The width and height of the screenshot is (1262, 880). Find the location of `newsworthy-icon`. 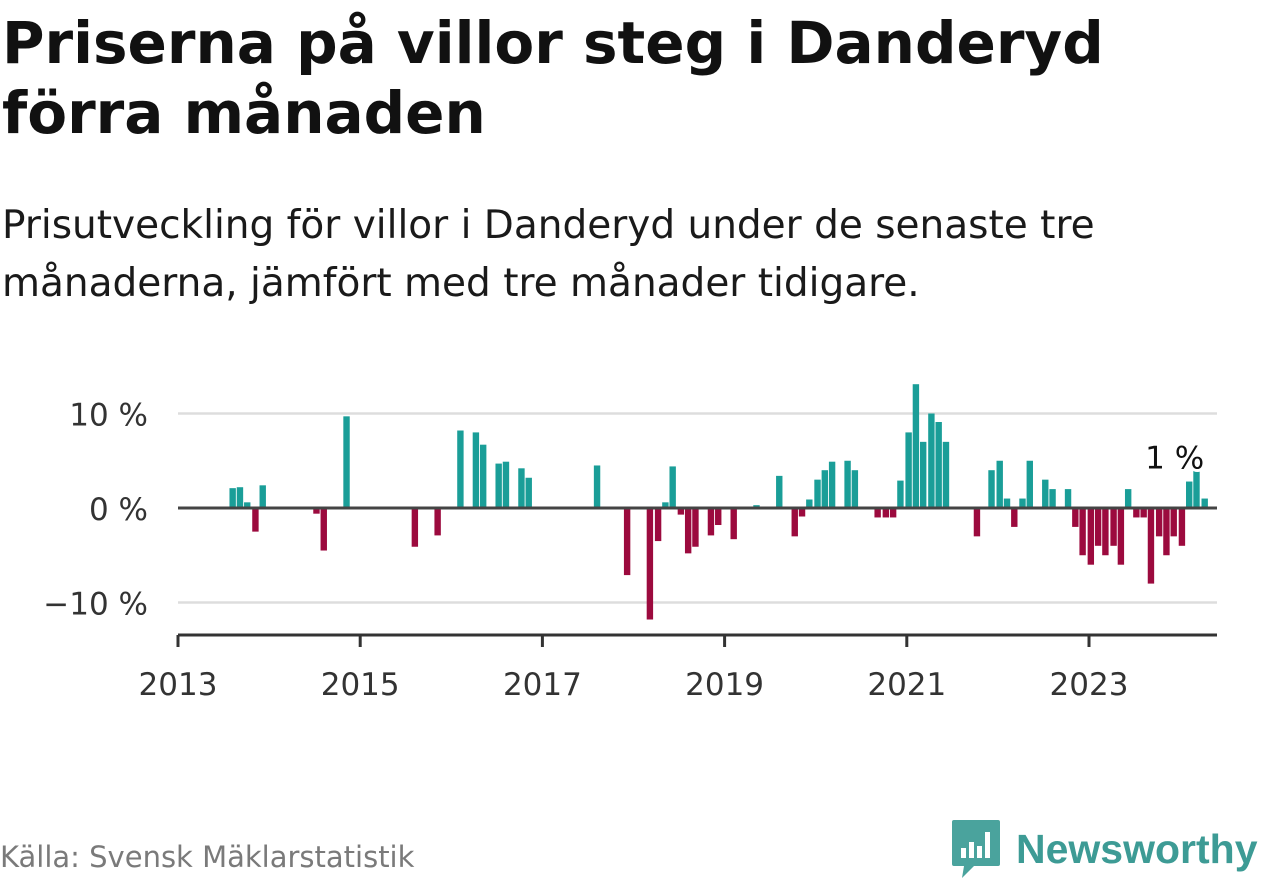

newsworthy-icon is located at coordinates (976, 849).